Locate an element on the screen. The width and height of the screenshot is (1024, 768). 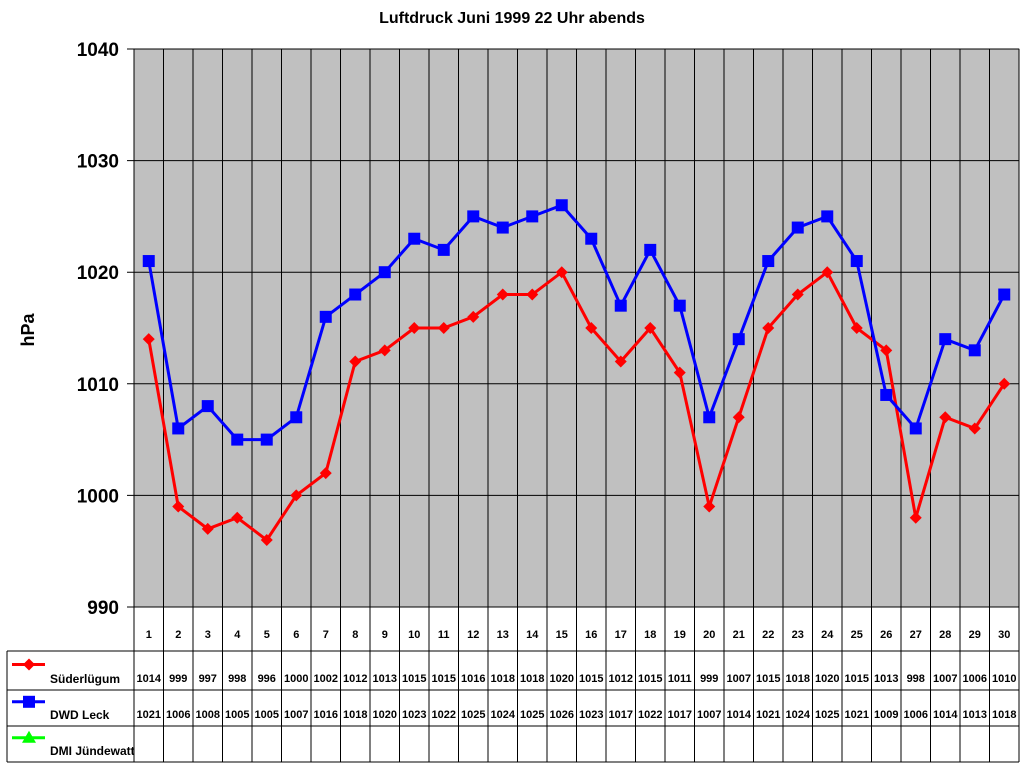
x-category-label: 18 is located at coordinates (650, 635).